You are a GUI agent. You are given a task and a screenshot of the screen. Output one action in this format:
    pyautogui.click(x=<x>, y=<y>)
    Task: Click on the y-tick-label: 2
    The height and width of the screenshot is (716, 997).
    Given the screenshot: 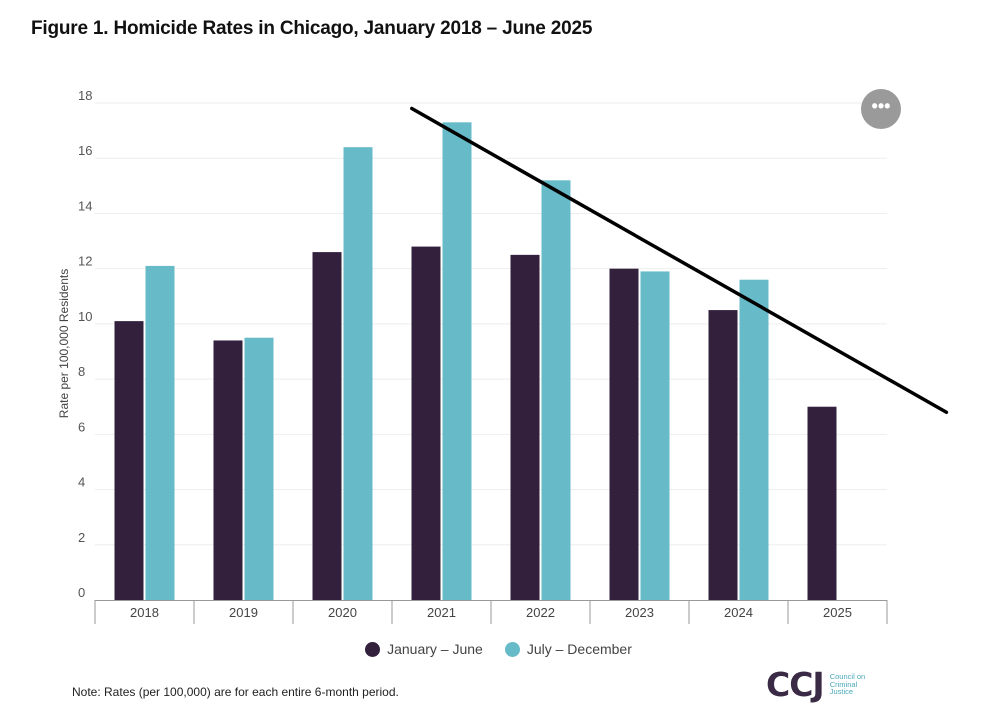 What is the action you would take?
    pyautogui.click(x=81, y=537)
    